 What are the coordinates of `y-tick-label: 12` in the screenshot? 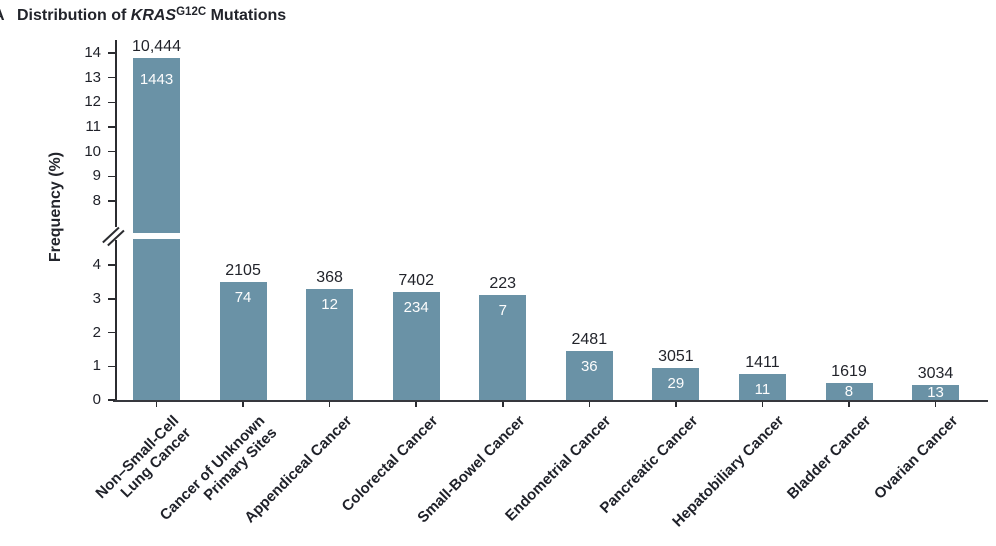 It's located at (92, 102).